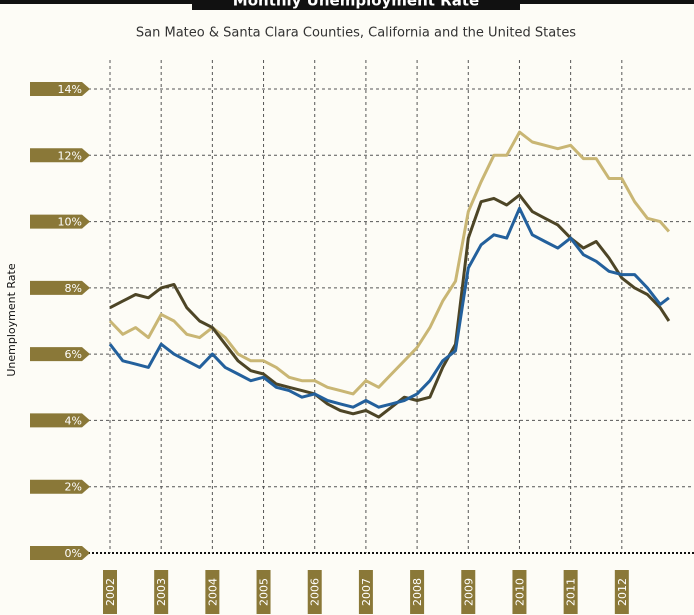  I want to click on x-tick-label: 2010, so click(519, 592).